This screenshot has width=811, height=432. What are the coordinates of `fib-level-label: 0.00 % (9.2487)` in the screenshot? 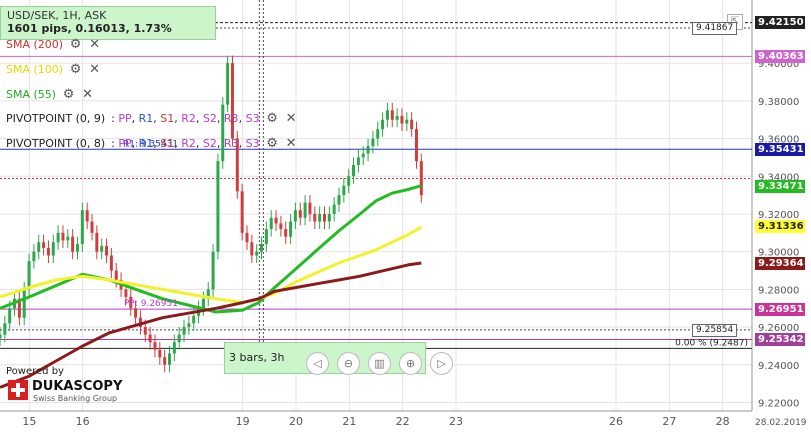 It's located at (711, 343).